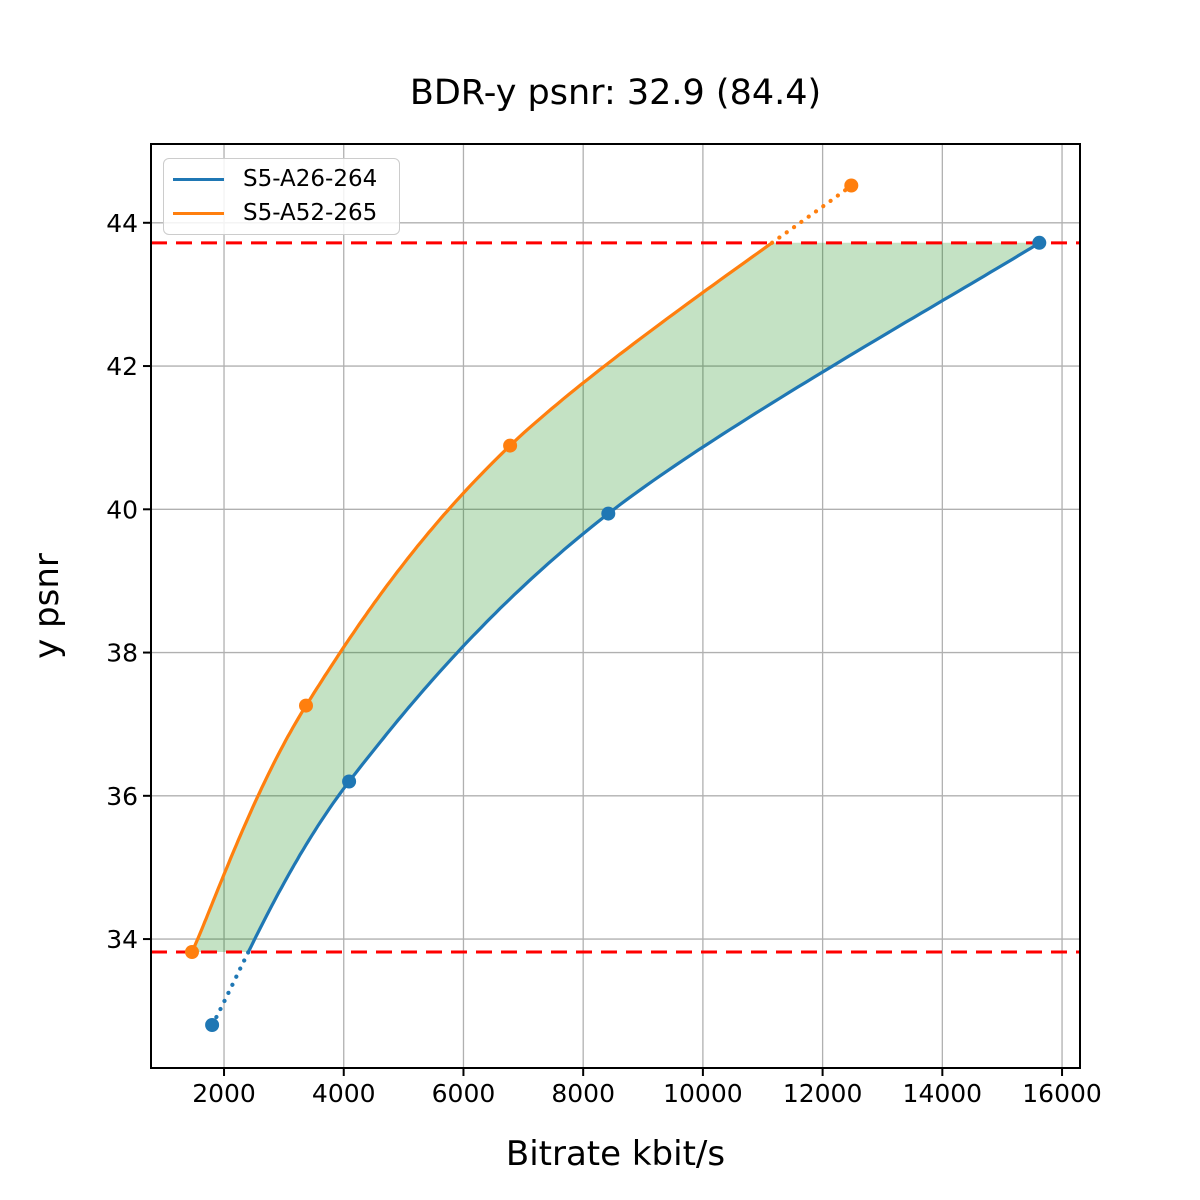 Image resolution: width=1200 pixels, height=1200 pixels. Describe the element at coordinates (464, 1093) in the screenshot. I see `x-tick-label: 6000` at that location.